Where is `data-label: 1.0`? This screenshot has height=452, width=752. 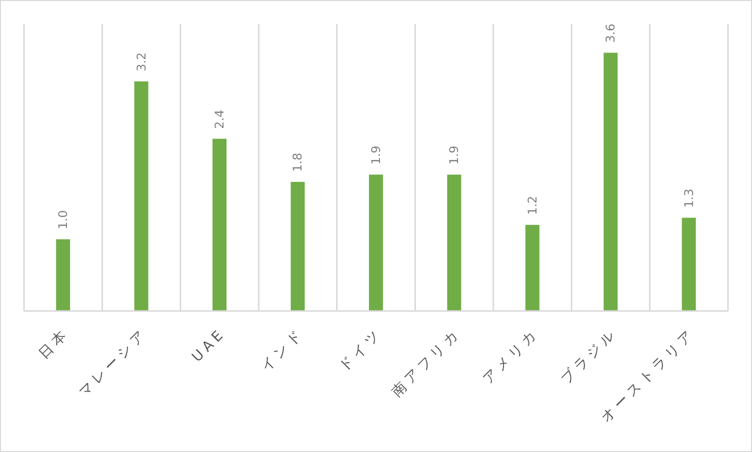 data-label: 1.0 is located at coordinates (63, 220).